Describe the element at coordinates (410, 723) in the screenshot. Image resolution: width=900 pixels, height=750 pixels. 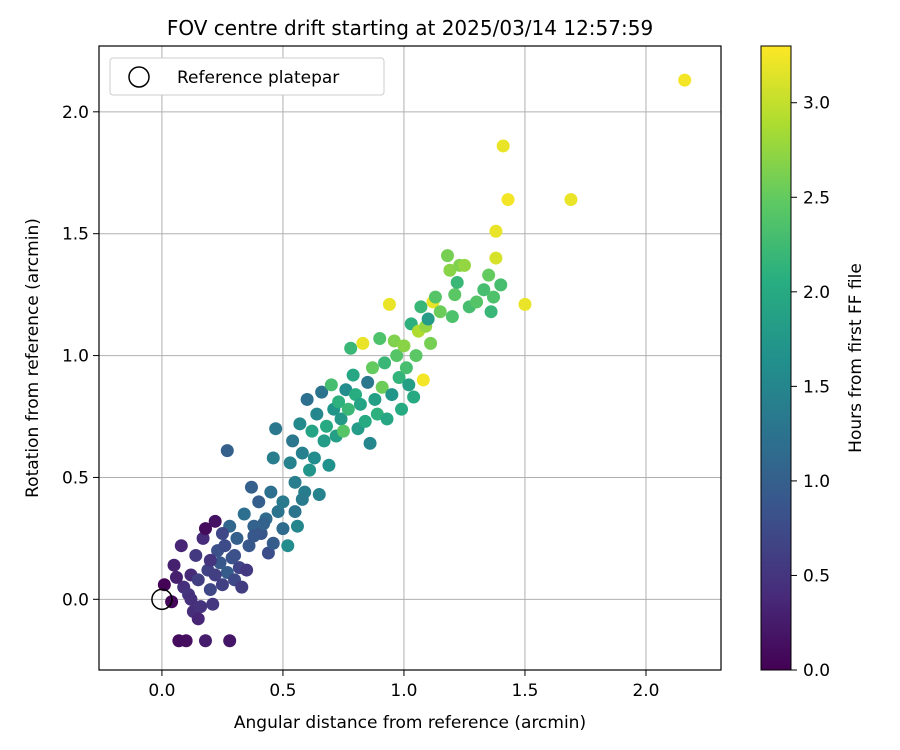
I see `x-axis-label: Angular distance from reference (arcmin)` at that location.